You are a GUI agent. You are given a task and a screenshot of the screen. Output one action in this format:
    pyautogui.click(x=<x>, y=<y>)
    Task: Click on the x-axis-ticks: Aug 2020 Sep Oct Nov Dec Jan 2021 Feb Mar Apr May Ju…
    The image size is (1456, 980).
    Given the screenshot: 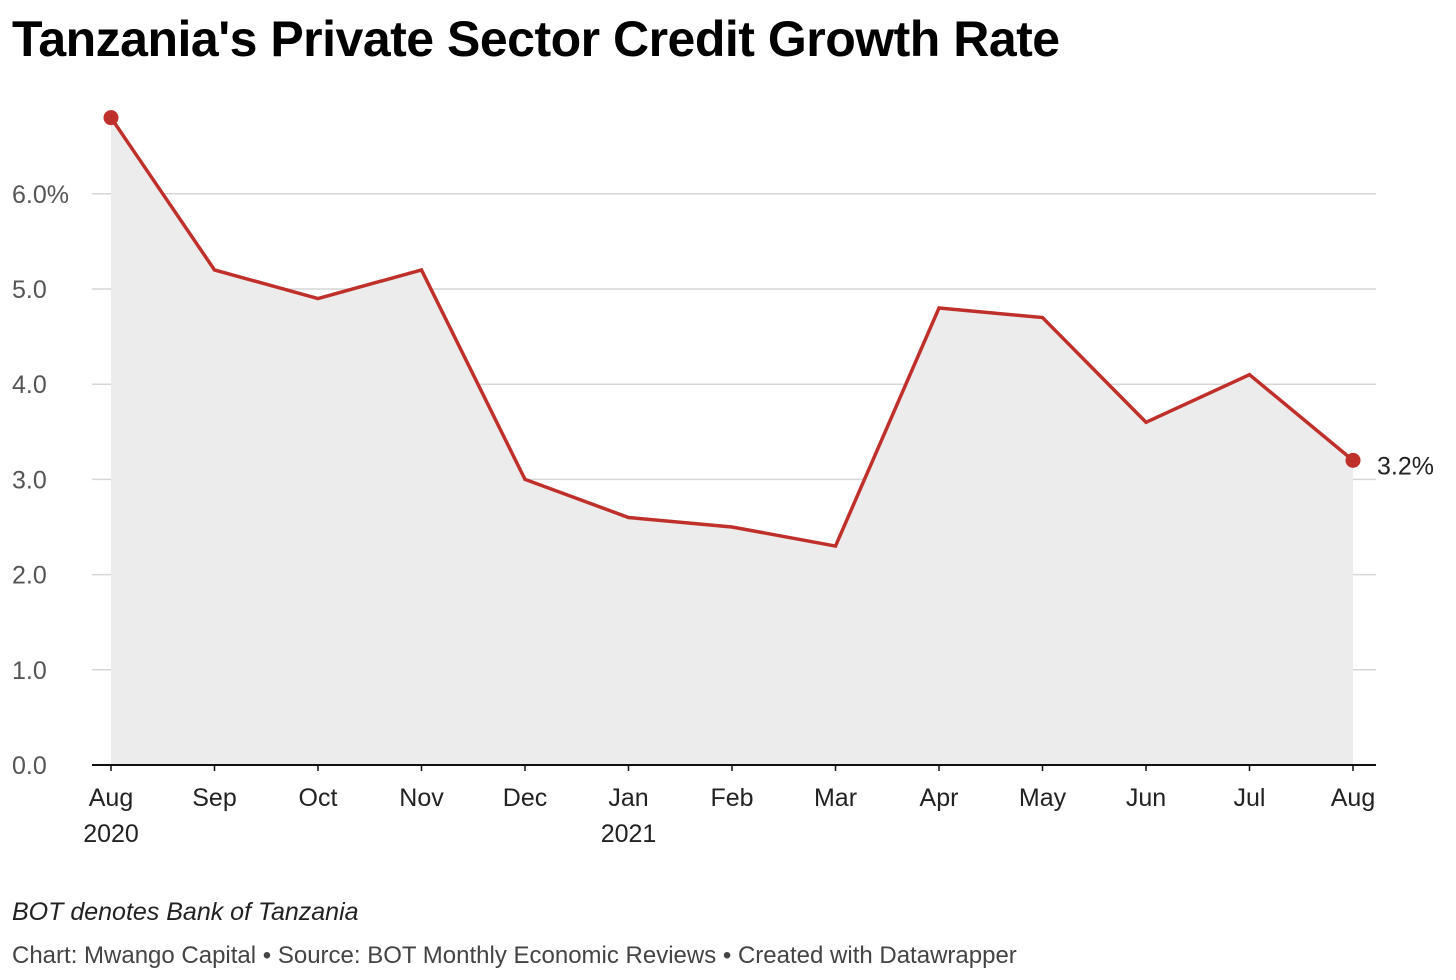 What is the action you would take?
    pyautogui.click(x=729, y=806)
    